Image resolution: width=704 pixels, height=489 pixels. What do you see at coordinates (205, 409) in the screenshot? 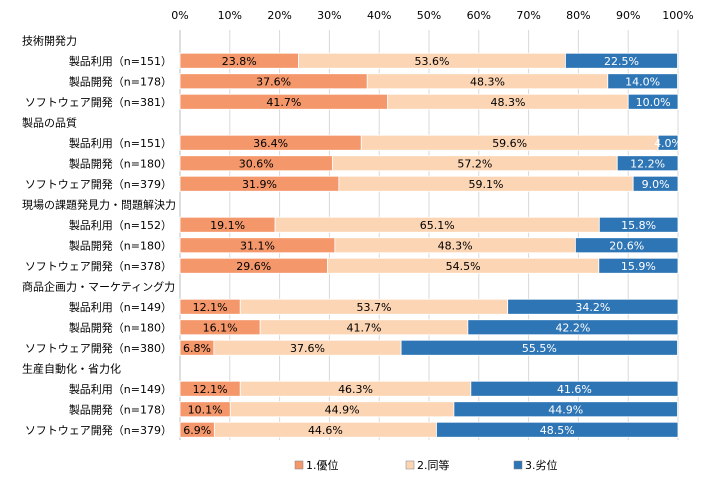
I see `value-label: 10.1%` at bounding box center [205, 409].